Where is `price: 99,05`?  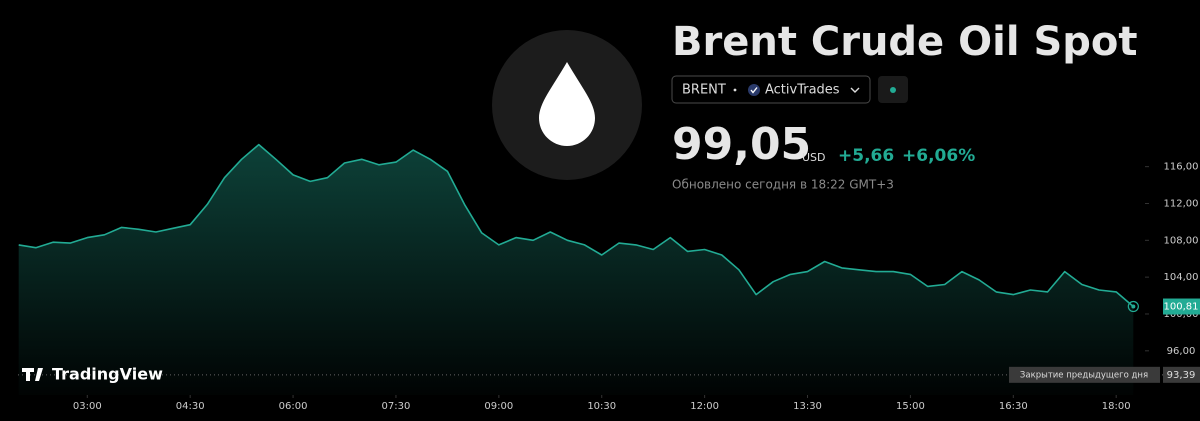
price: 99,05 is located at coordinates (741, 144).